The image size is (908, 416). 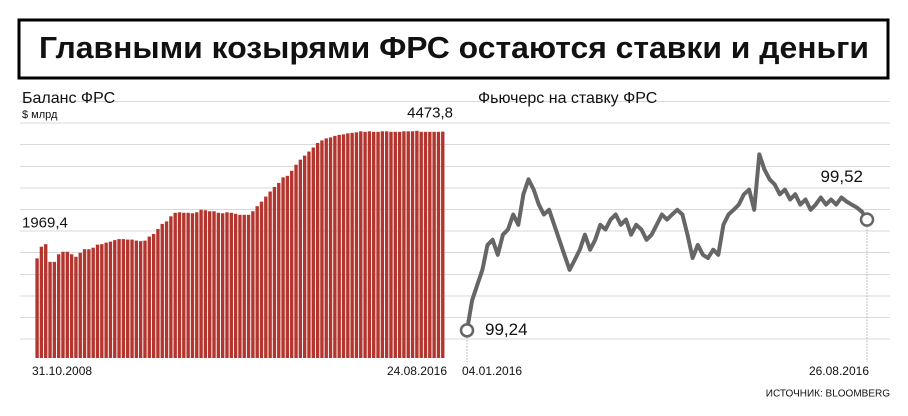 What do you see at coordinates (68, 98) in the screenshot?
I see `left-title: Баланс ФРС` at bounding box center [68, 98].